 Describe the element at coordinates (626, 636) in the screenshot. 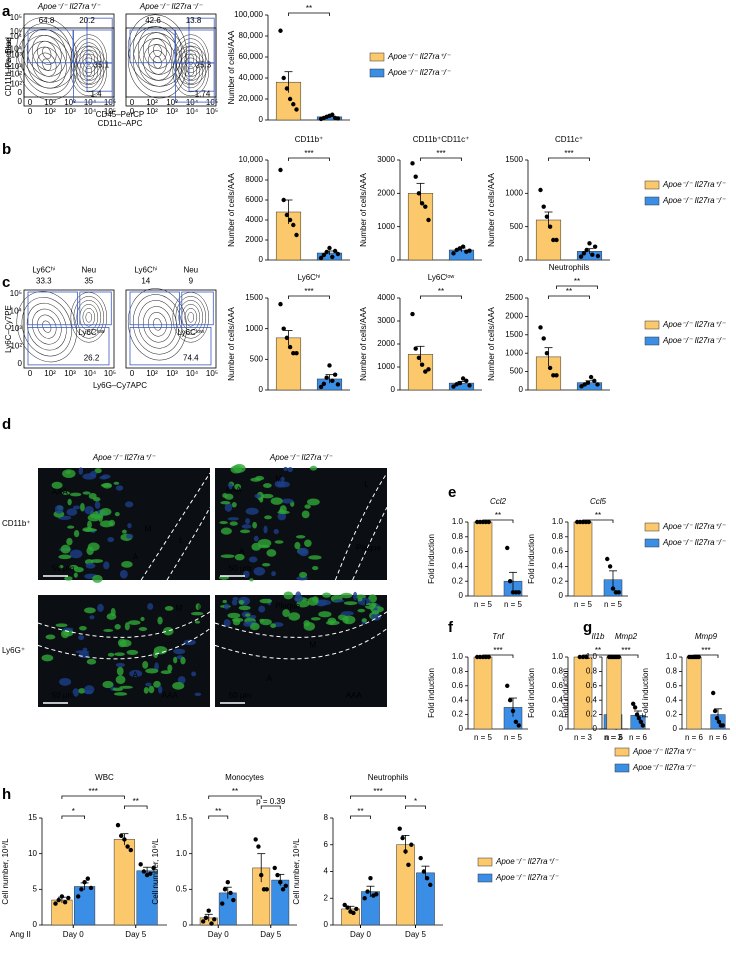

I see `chart-title: Mmp2` at that location.